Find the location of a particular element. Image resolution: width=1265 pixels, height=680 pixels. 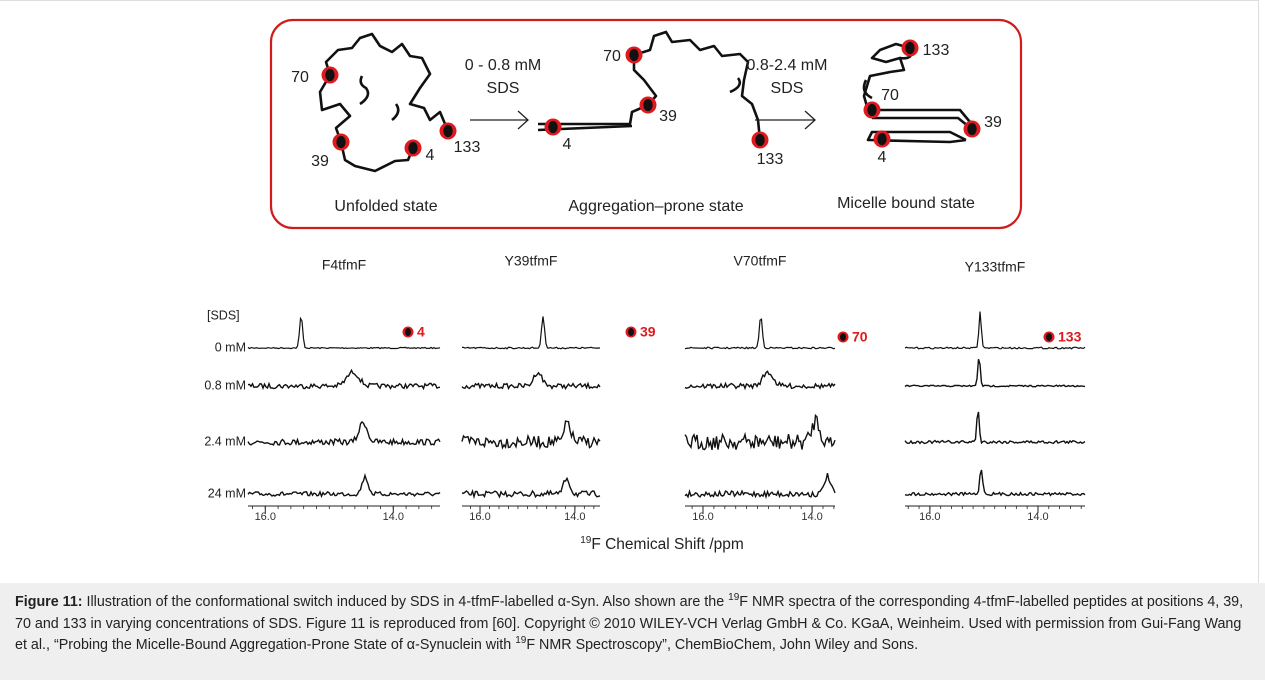

panel-title: V70tfmF is located at coordinates (760, 261).